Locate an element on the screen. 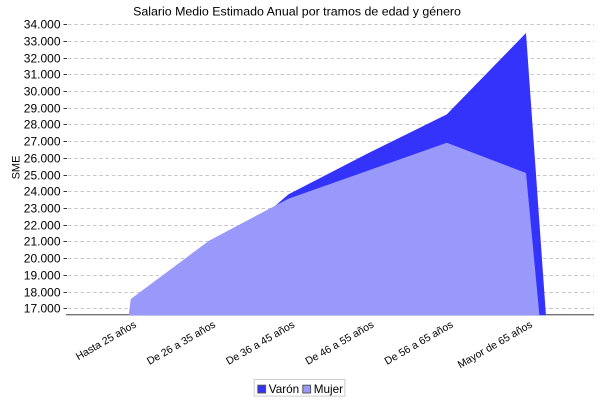 The image size is (600, 400). svg-text: 34.000 is located at coordinates (42, 25).